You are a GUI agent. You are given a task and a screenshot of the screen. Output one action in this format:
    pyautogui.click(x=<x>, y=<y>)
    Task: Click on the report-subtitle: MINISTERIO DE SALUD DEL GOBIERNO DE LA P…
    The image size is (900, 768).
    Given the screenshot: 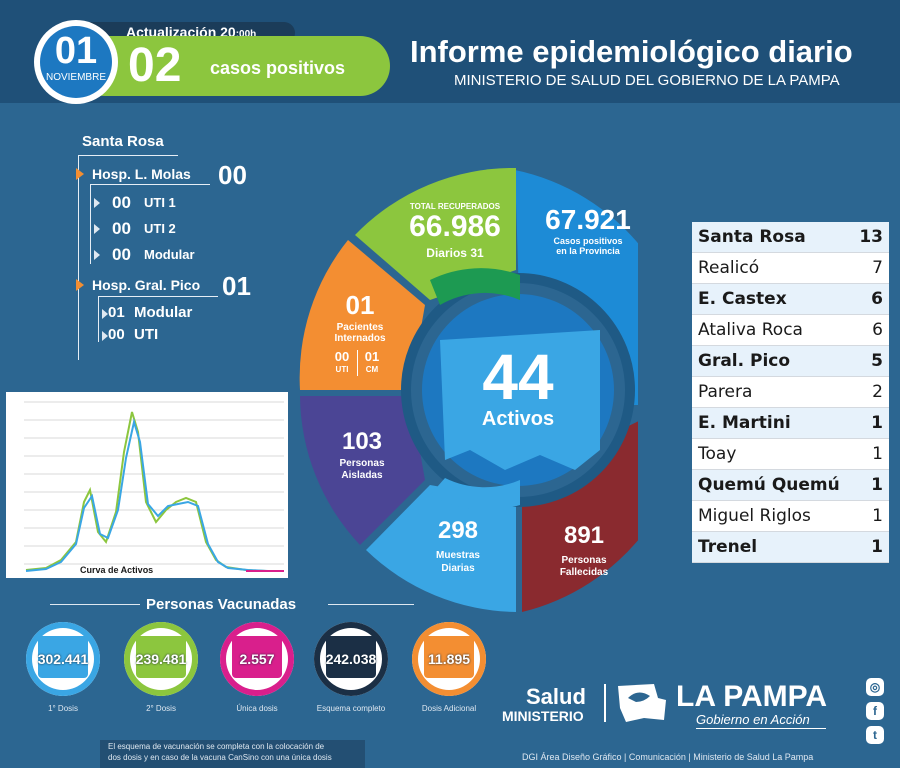 What is the action you would take?
    pyautogui.click(x=647, y=80)
    